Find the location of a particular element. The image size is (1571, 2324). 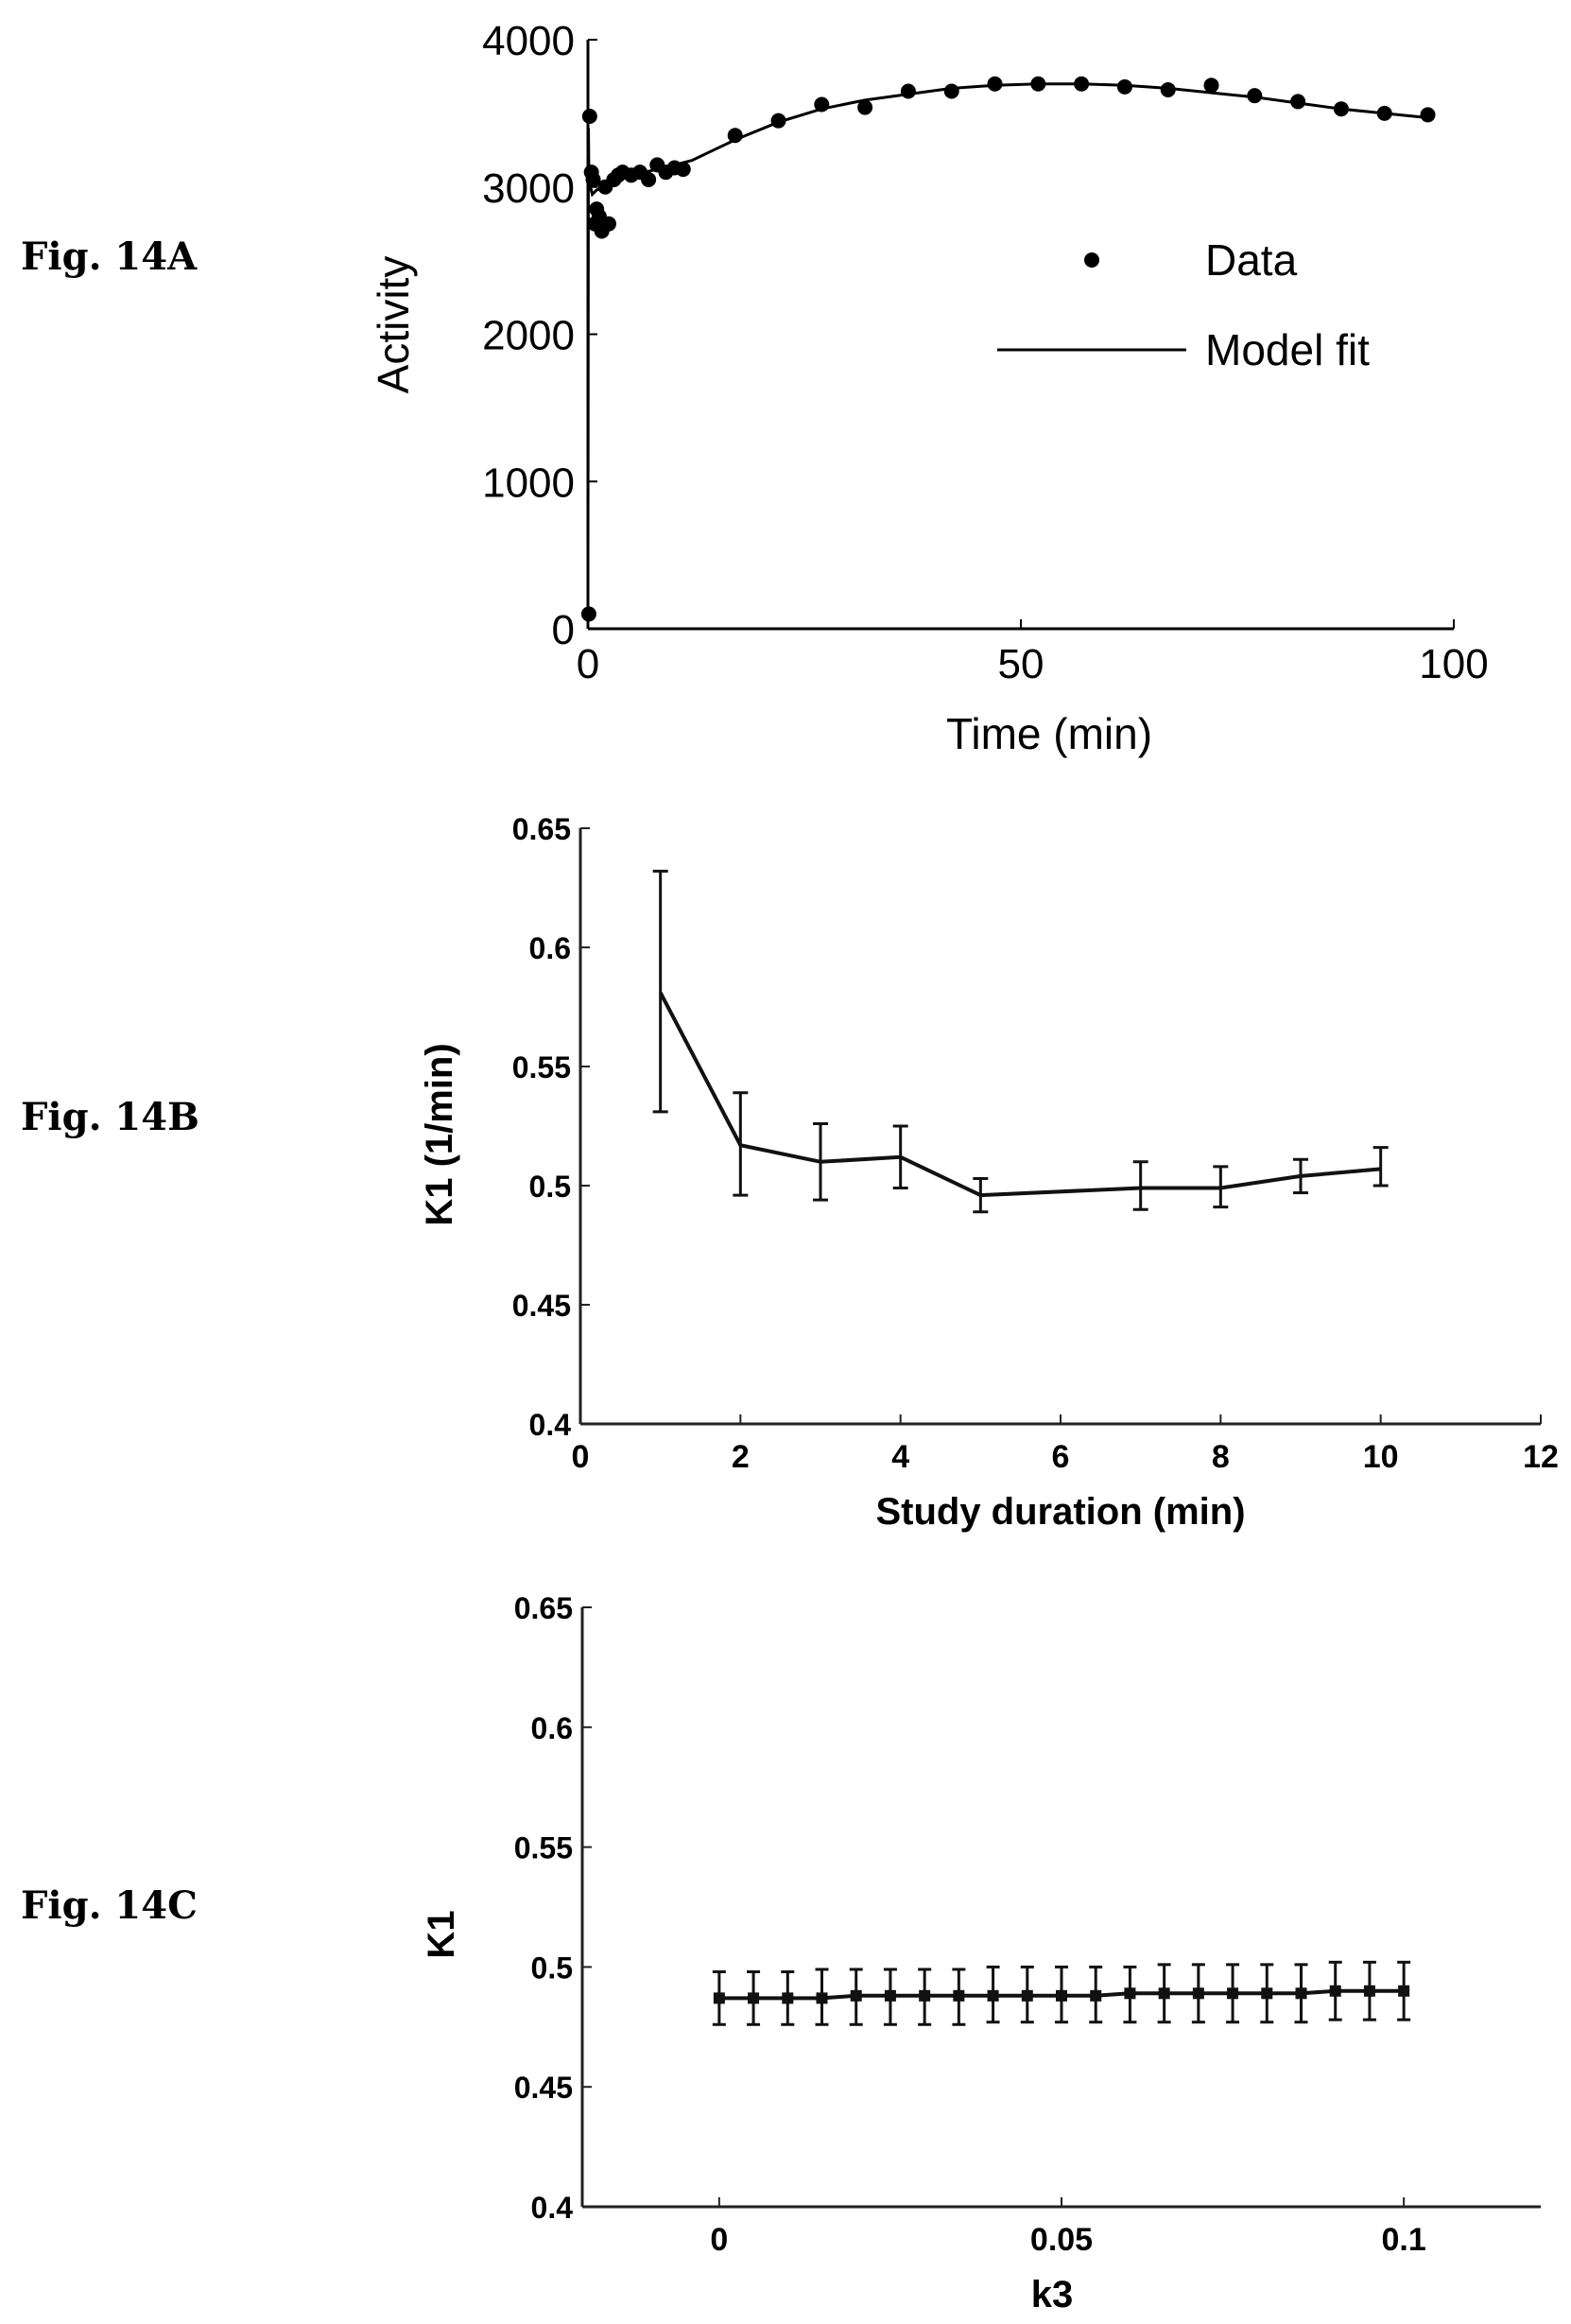

x-tick-label: 0.05 is located at coordinates (1061, 2240).